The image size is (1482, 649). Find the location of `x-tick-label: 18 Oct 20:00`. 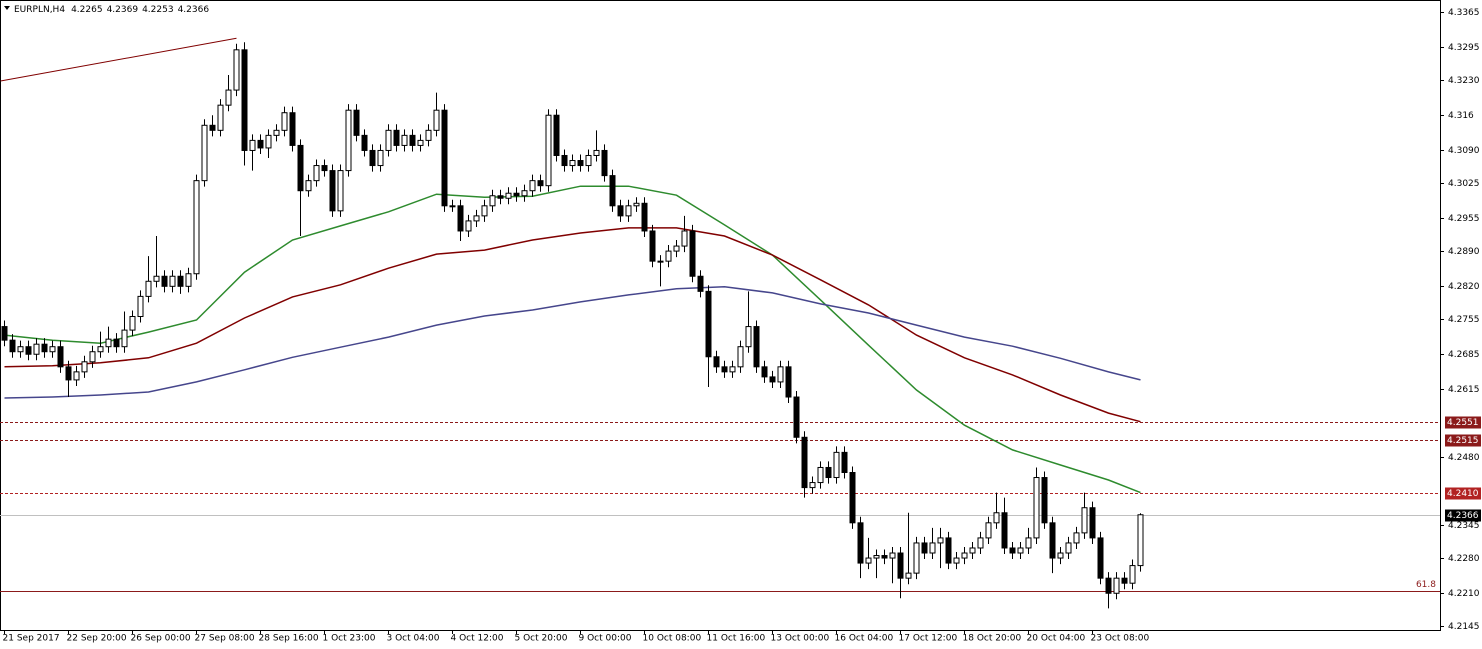

x-tick-label: 18 Oct 20:00 is located at coordinates (992, 639).